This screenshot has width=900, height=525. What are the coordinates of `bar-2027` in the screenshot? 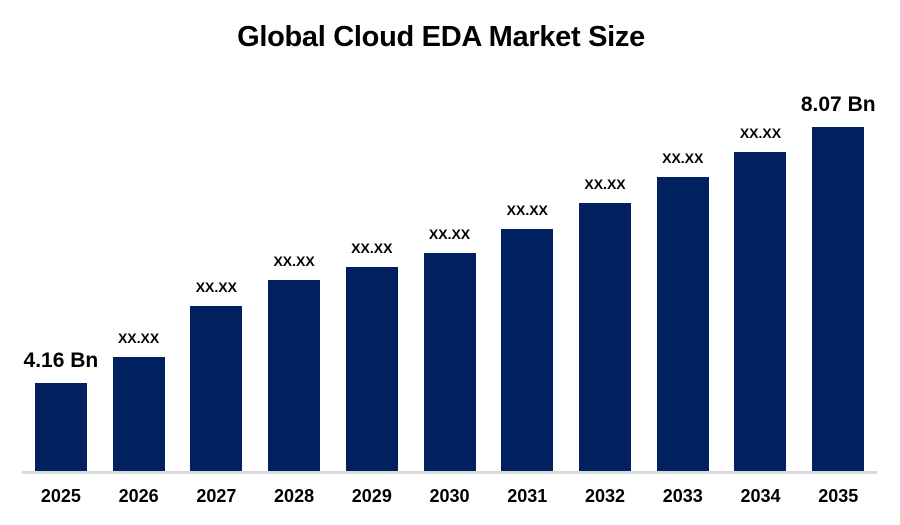 It's located at (216, 388).